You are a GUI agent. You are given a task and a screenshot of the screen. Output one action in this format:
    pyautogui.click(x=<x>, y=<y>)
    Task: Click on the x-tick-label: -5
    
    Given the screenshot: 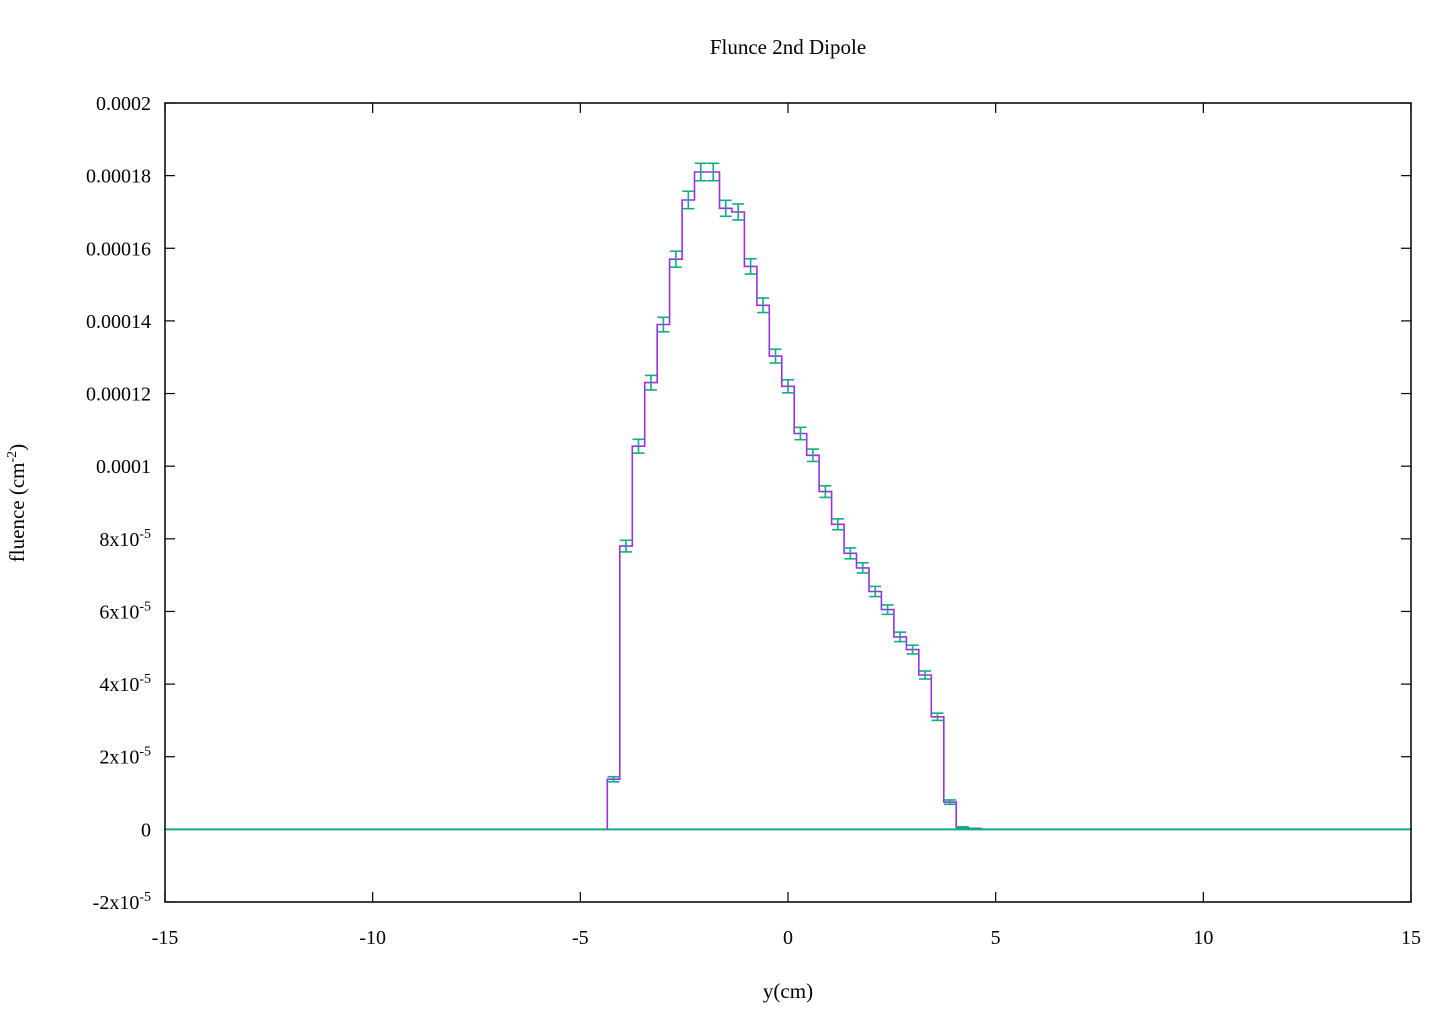 What is the action you would take?
    pyautogui.click(x=580, y=938)
    